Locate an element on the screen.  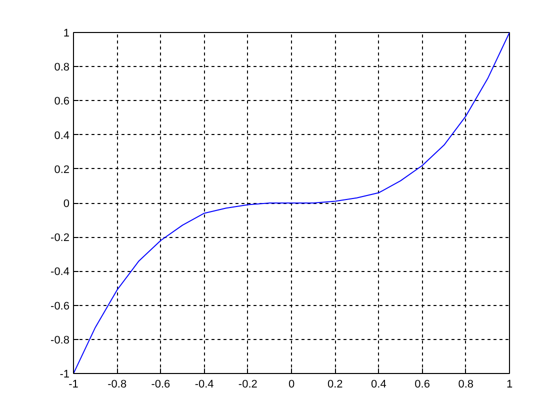
y-tick-label: 0 is located at coordinates (66, 204).